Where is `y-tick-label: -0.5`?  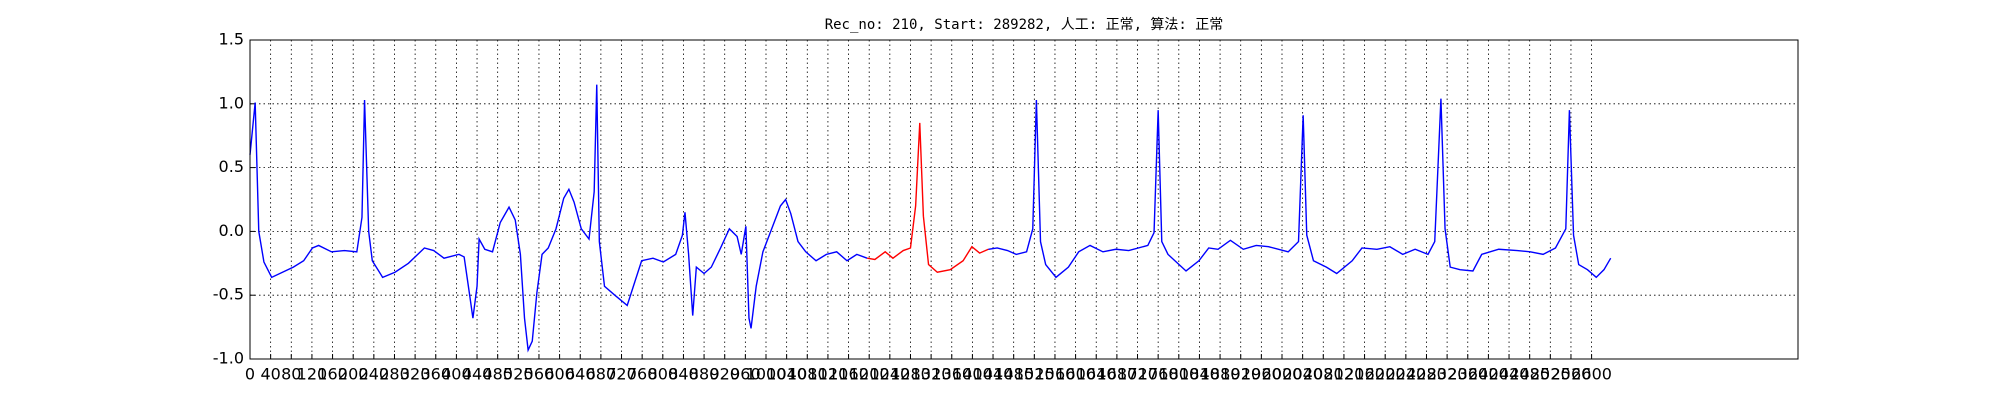
y-tick-label: -0.5 is located at coordinates (228, 294).